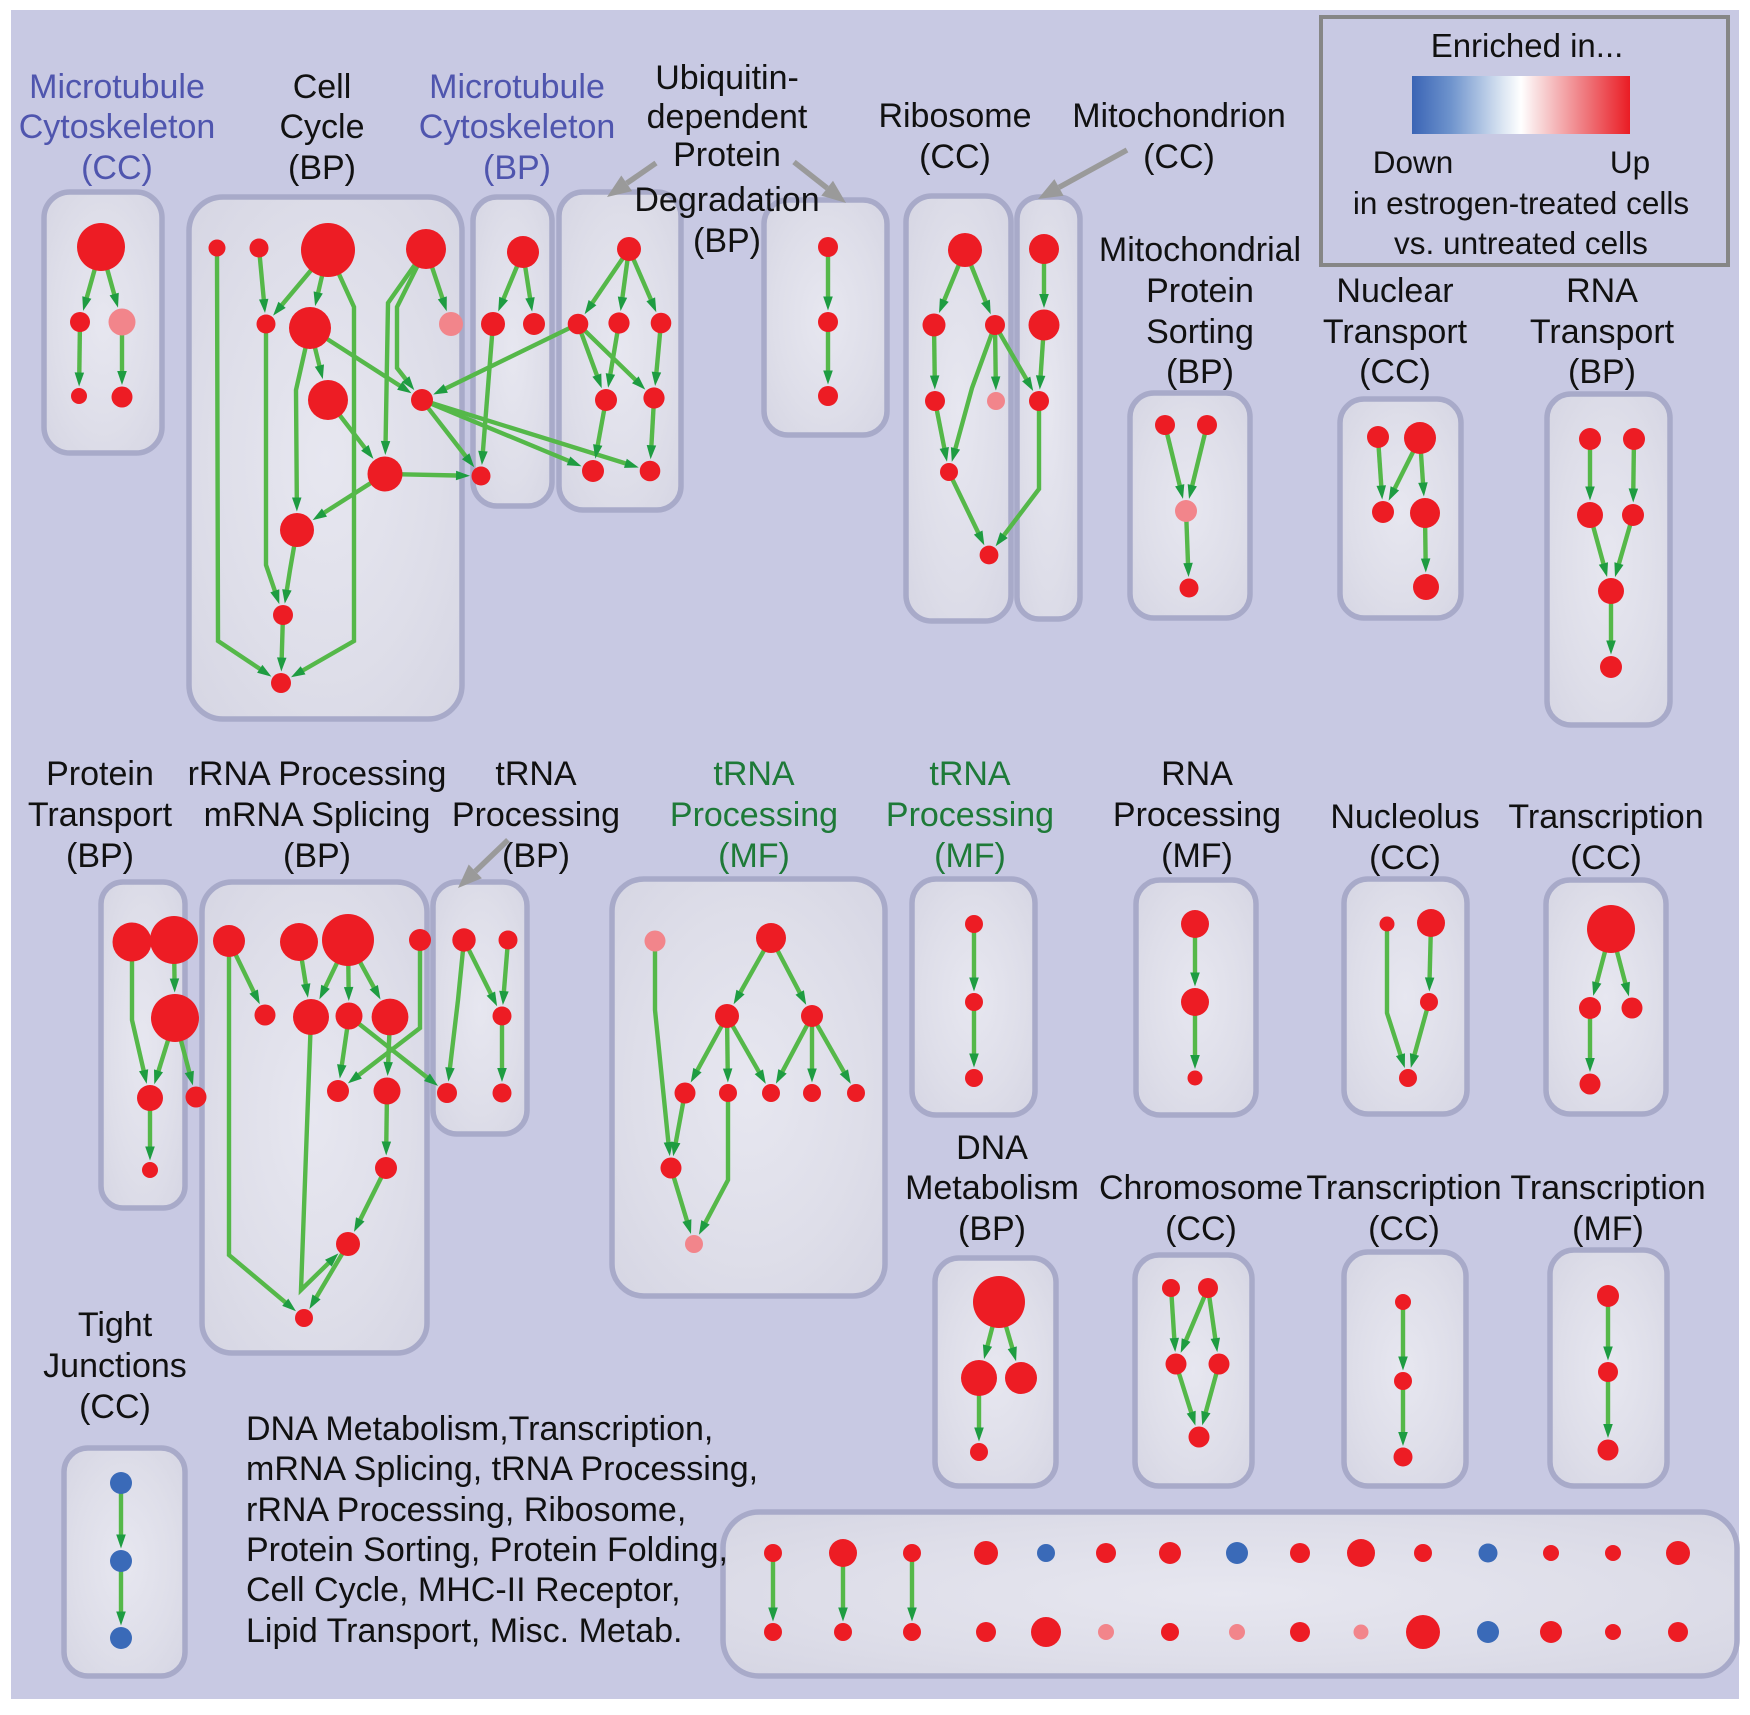 The width and height of the screenshot is (1750, 1715). What do you see at coordinates (1404, 817) in the screenshot?
I see `svg-text: Nucleolus` at bounding box center [1404, 817].